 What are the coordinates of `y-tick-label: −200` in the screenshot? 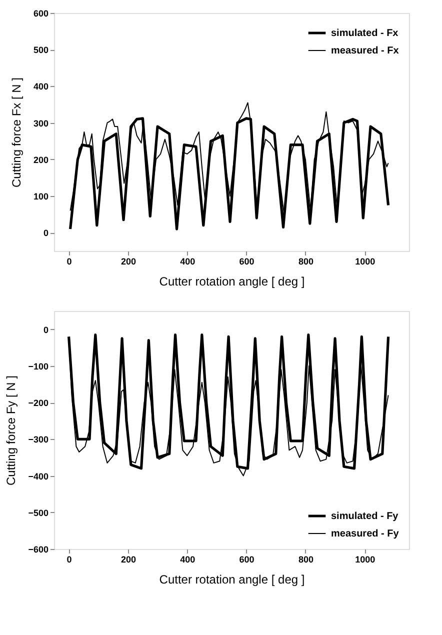 It's located at (38, 403).